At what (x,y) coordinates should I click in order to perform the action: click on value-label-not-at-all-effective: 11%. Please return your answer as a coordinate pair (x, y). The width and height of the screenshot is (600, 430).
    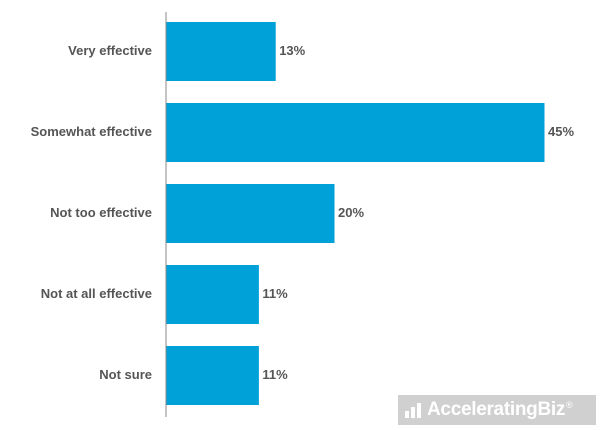
    Looking at the image, I should click on (275, 293).